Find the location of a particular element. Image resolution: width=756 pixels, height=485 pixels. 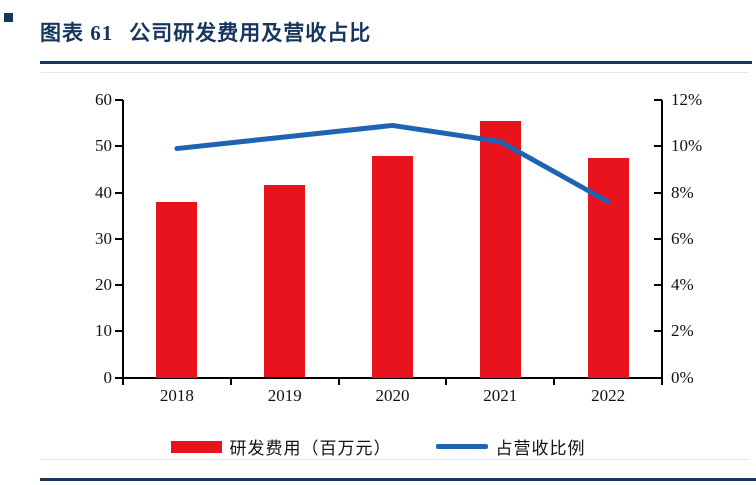

line-legend-label: 占营收比例 is located at coordinates (540, 448).